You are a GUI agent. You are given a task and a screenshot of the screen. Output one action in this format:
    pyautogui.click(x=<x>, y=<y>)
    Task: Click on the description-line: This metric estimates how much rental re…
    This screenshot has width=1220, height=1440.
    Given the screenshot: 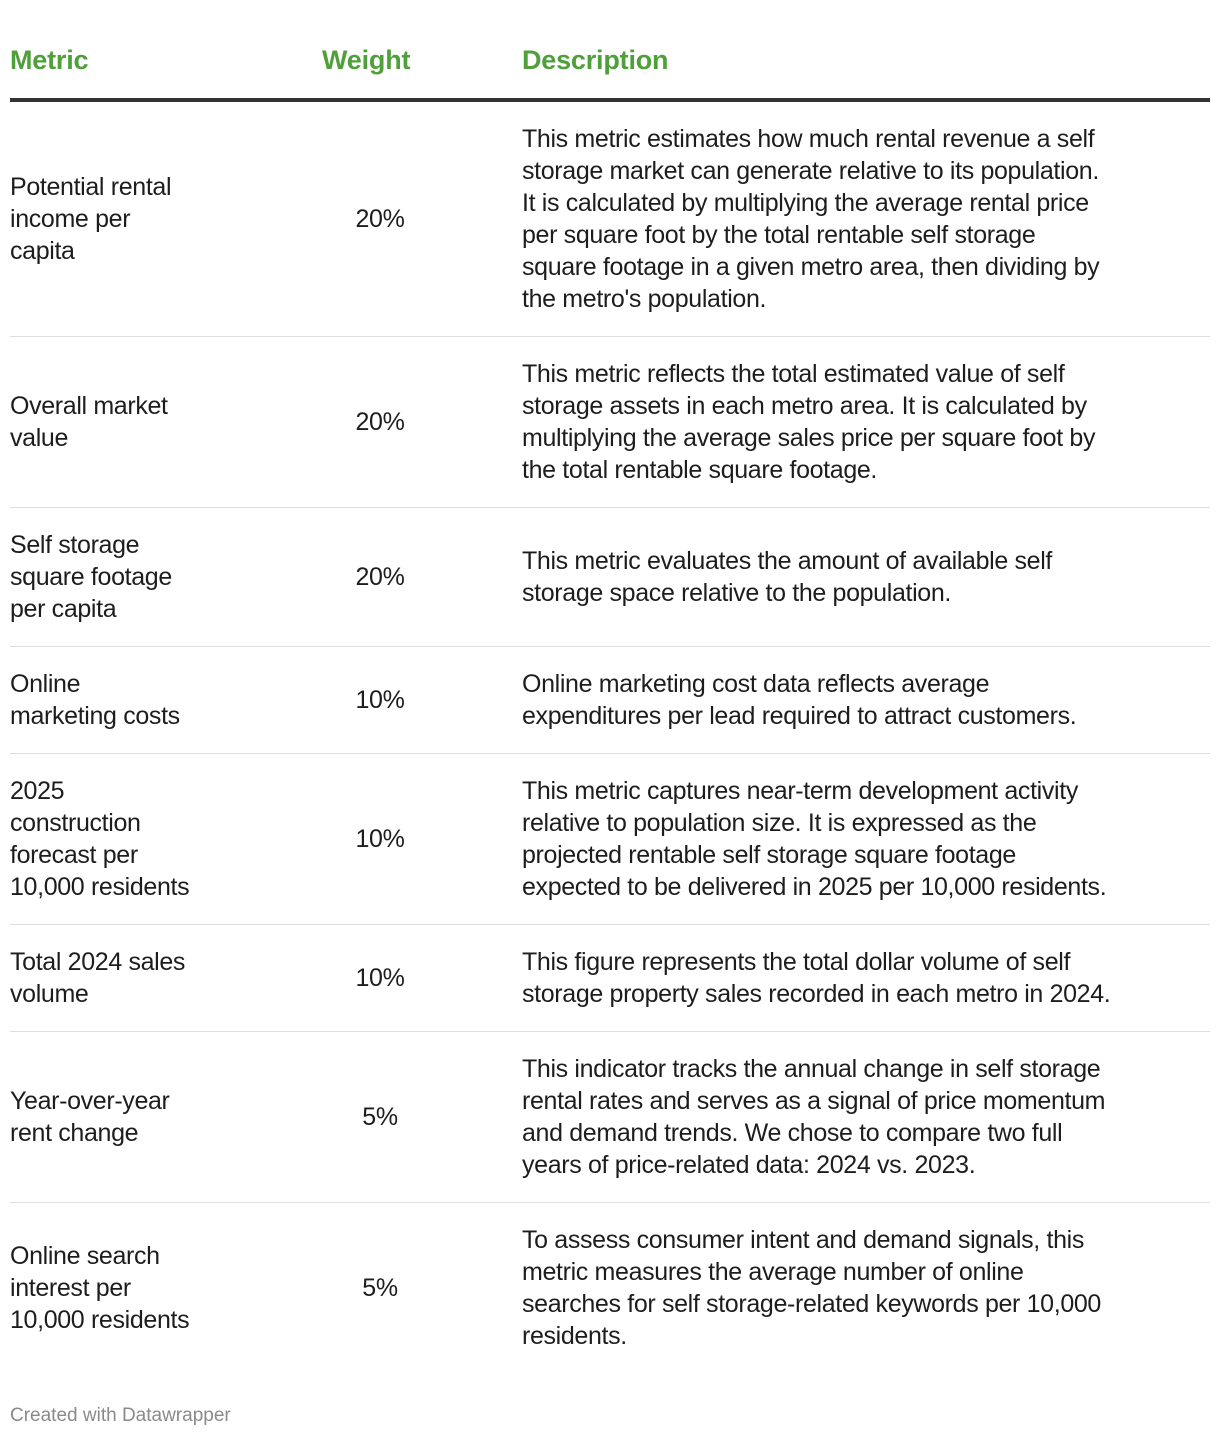 What is the action you would take?
    pyautogui.click(x=808, y=139)
    